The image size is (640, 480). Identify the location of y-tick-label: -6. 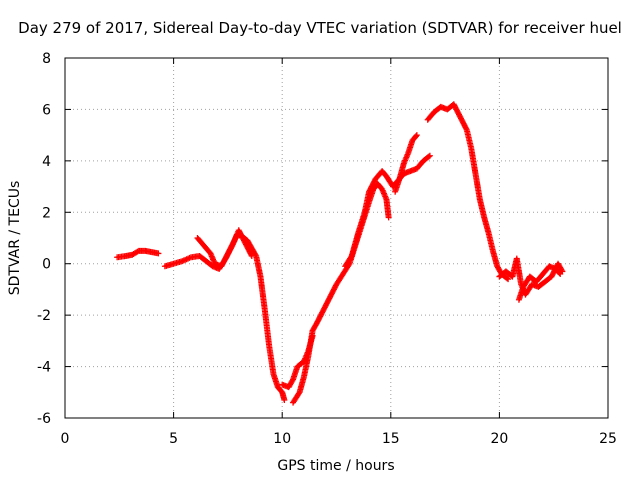
(44, 419).